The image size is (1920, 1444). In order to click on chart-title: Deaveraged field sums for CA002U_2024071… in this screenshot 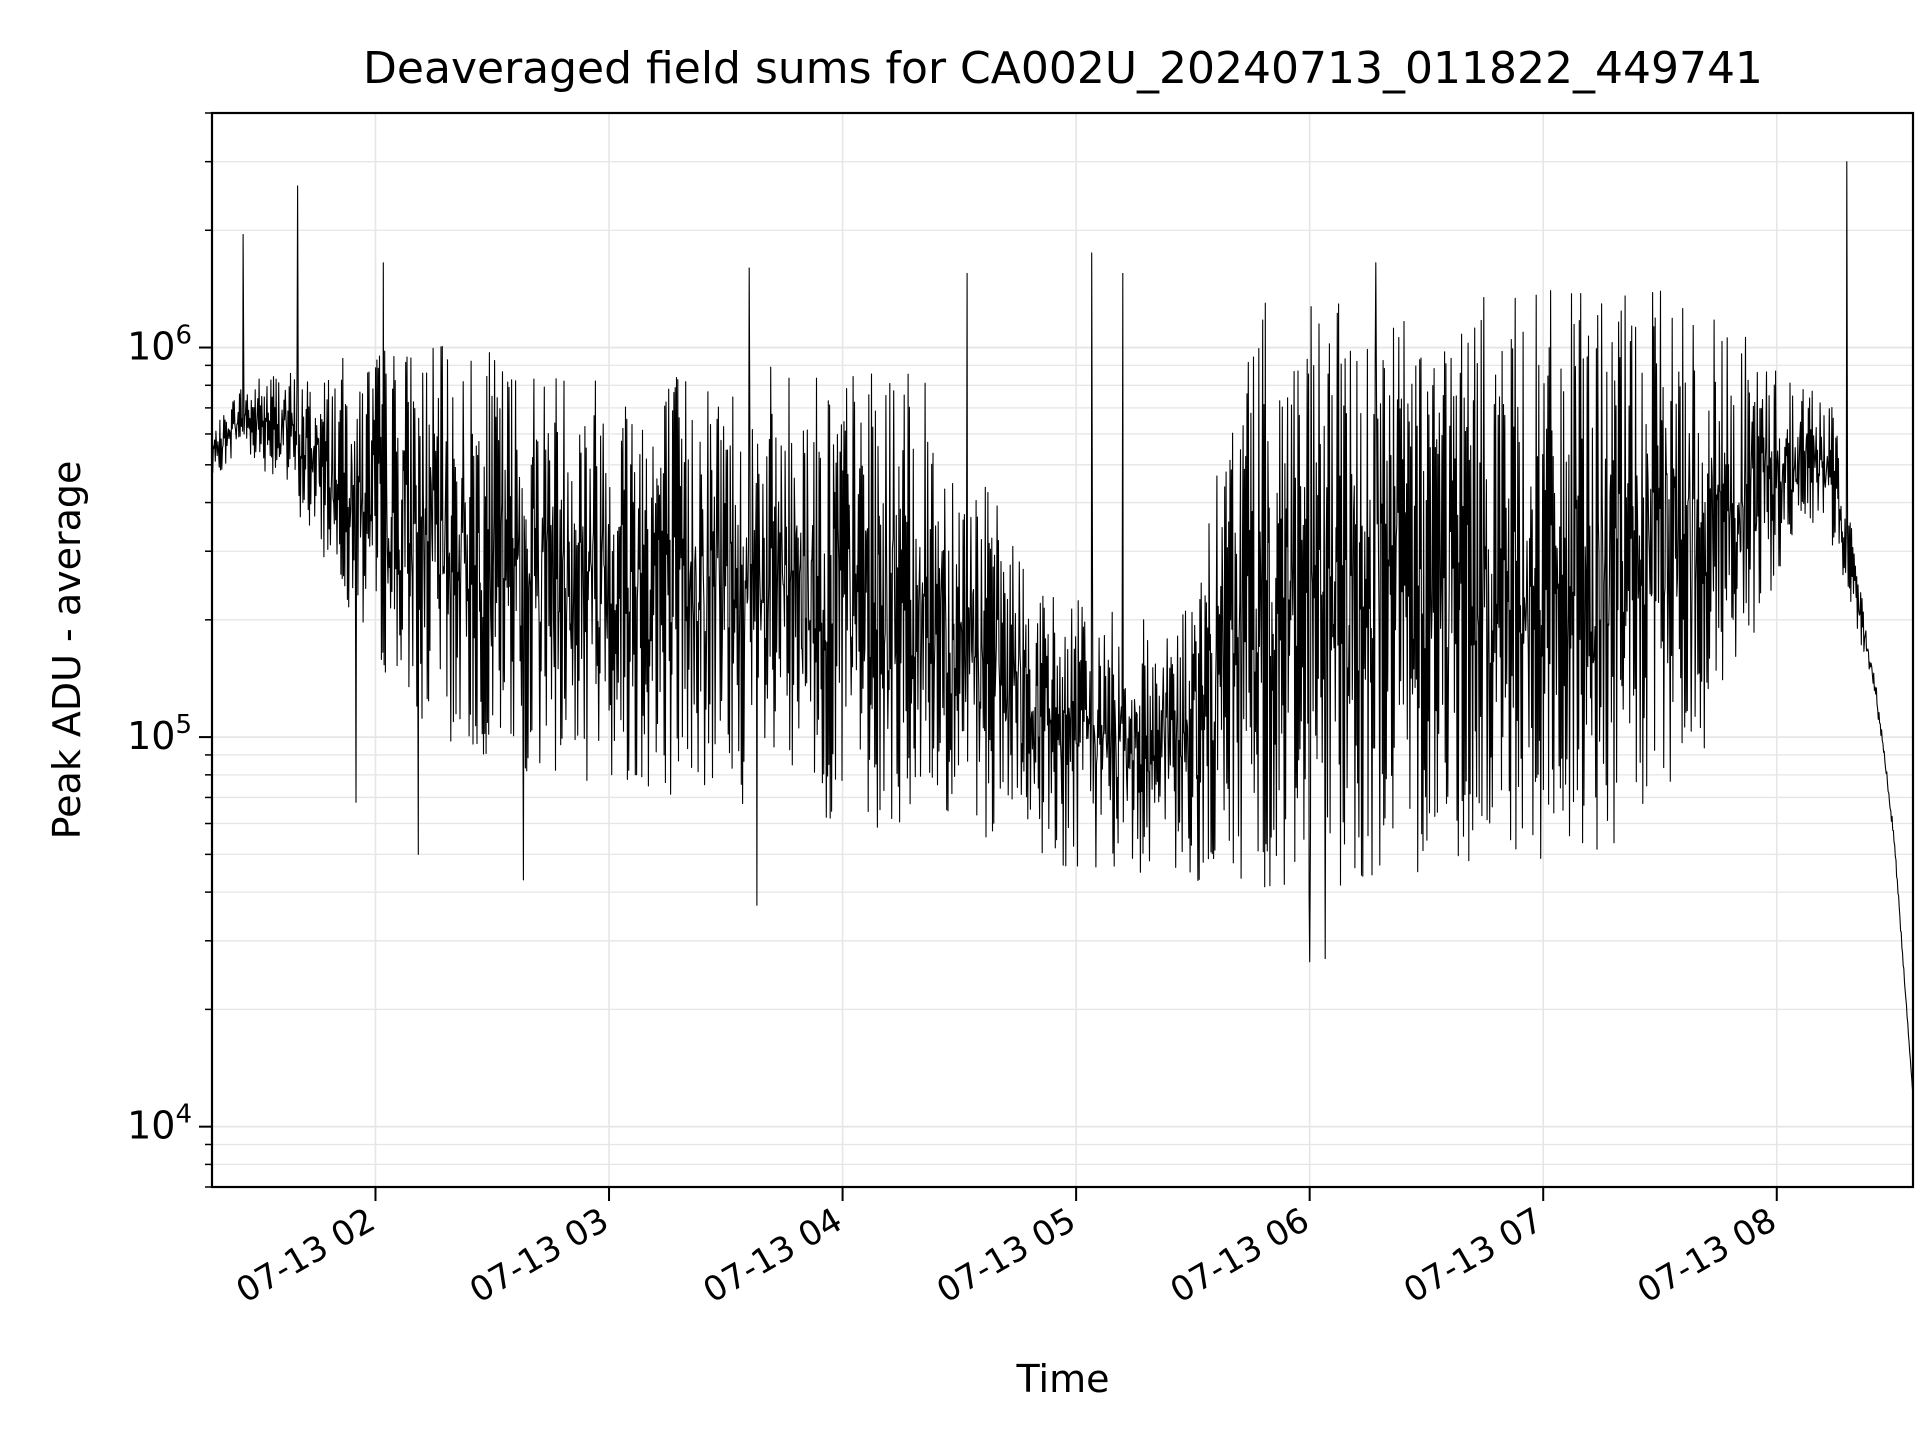, I will do `click(1063, 68)`.